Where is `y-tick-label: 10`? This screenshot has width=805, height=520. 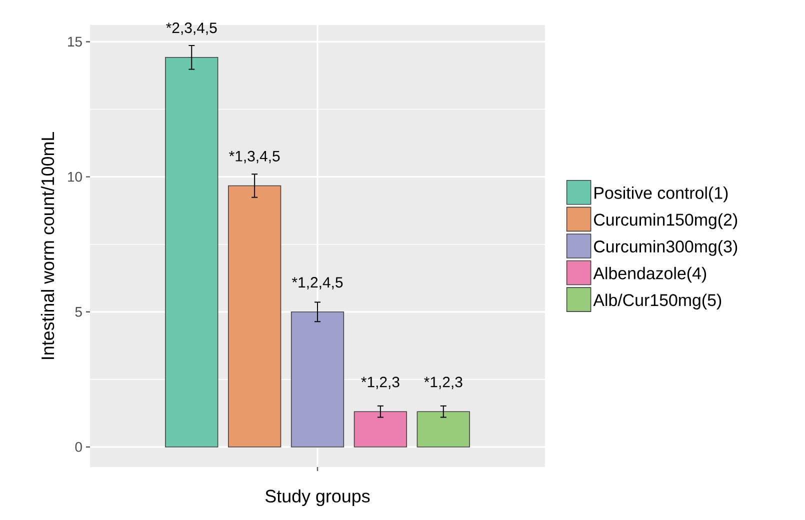 y-tick-label: 10 is located at coordinates (75, 177).